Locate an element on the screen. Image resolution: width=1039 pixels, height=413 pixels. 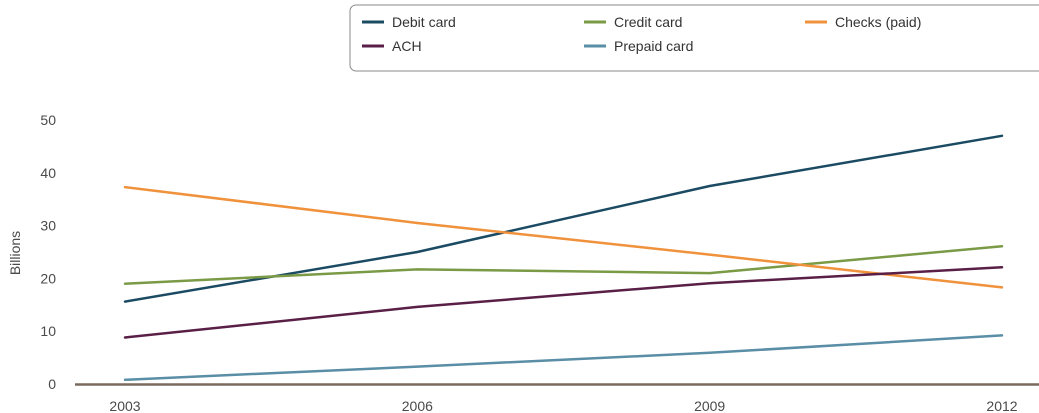
y-tick-label: 20 is located at coordinates (48, 278).